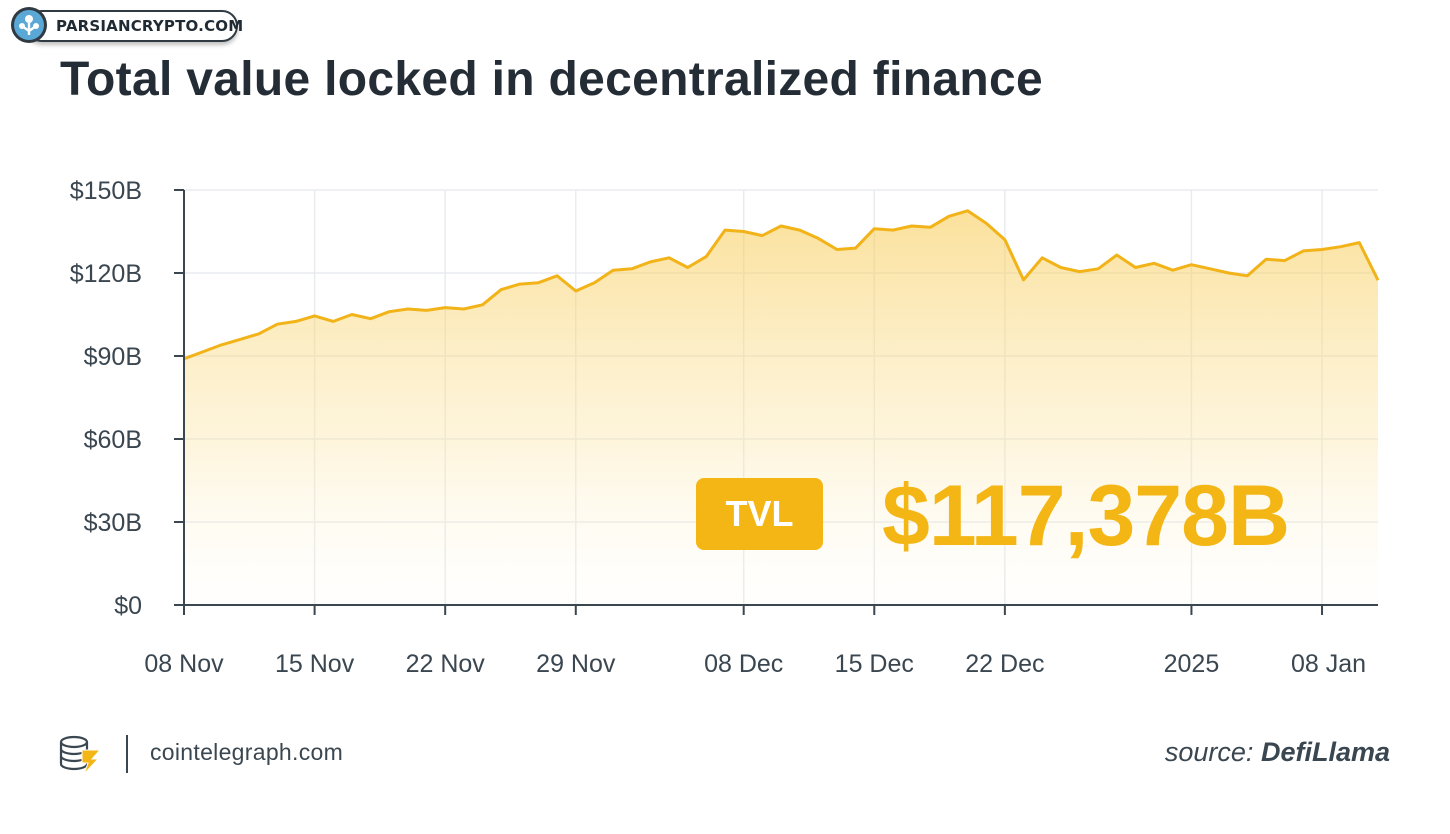 The width and height of the screenshot is (1450, 834). Describe the element at coordinates (127, 398) in the screenshot. I see `y-axis-ticks: $0 $30B $60B $90B $120B $150B` at that location.